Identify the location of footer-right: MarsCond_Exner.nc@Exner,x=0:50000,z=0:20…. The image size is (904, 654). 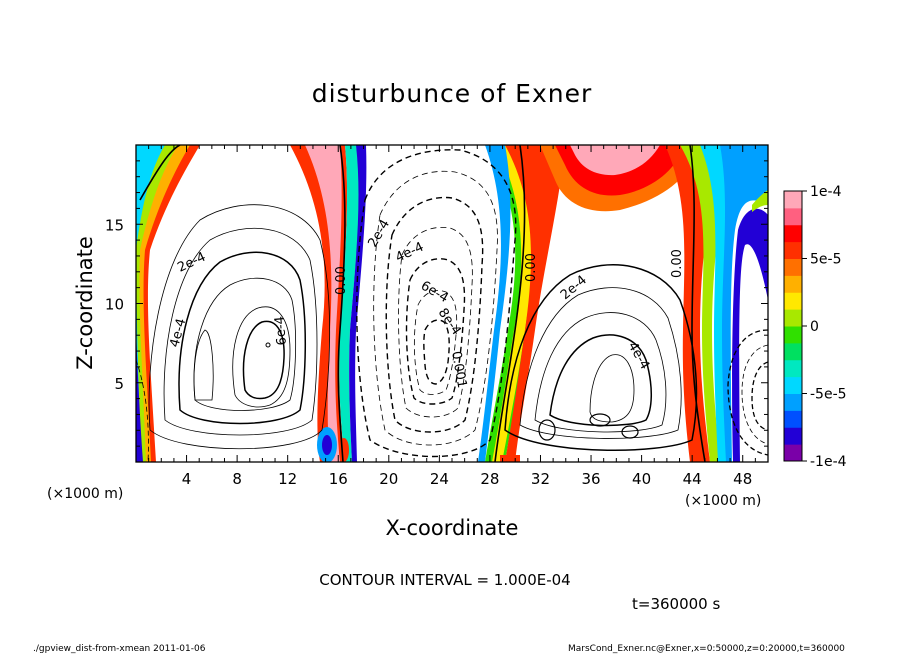
(706, 649).